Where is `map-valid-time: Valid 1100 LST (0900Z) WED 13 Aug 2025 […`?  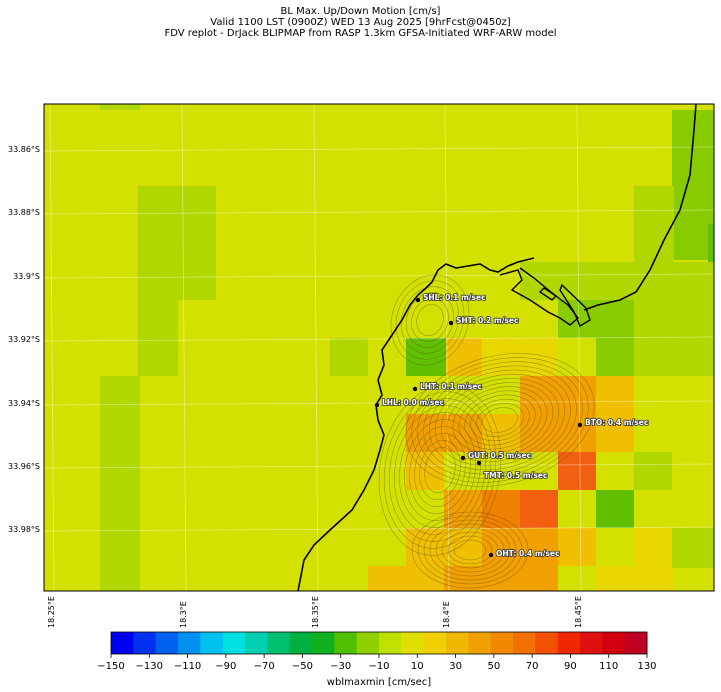 map-valid-time: Valid 1100 LST (0900Z) WED 13 Aug 2025 [… is located at coordinates (360, 22).